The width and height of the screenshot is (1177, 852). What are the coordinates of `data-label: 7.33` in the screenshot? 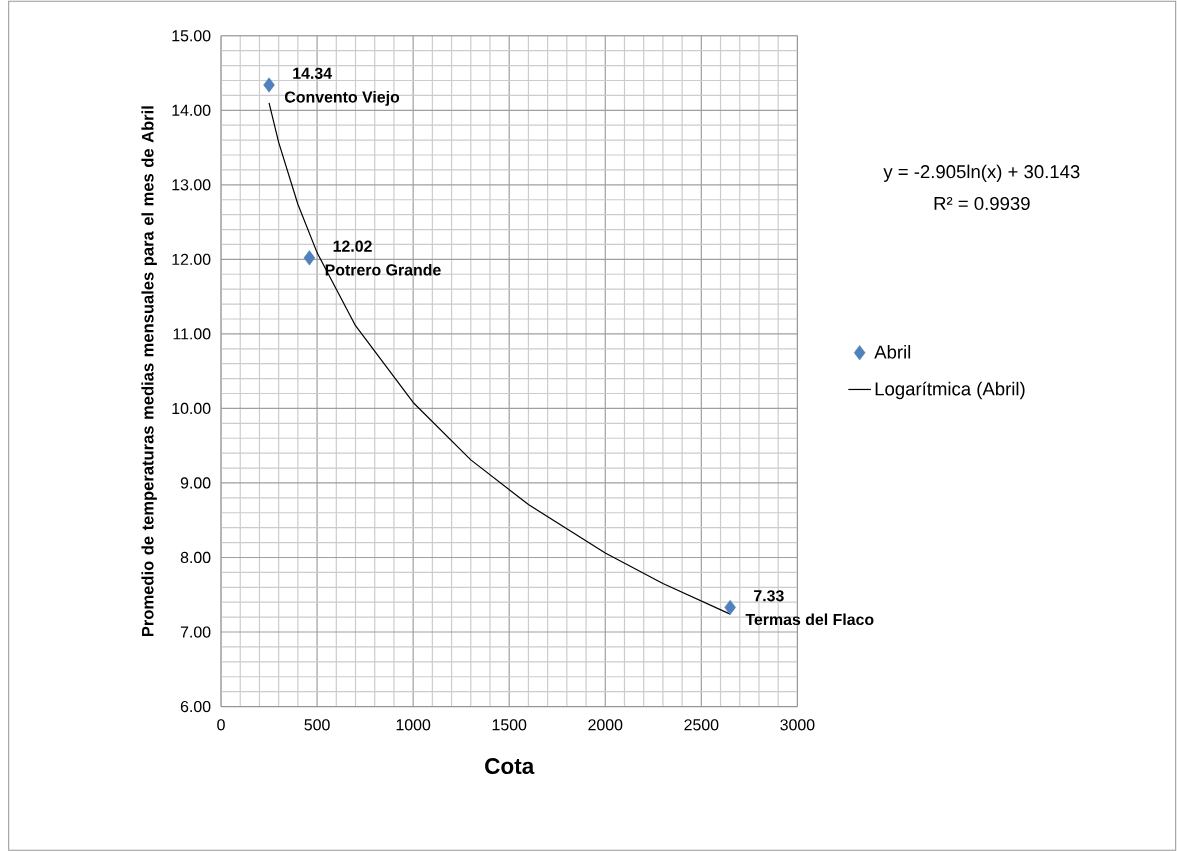 It's located at (769, 596).